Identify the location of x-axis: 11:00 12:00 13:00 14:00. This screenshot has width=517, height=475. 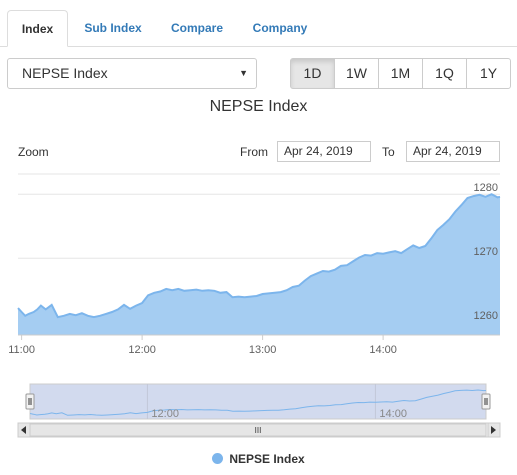
(202, 345).